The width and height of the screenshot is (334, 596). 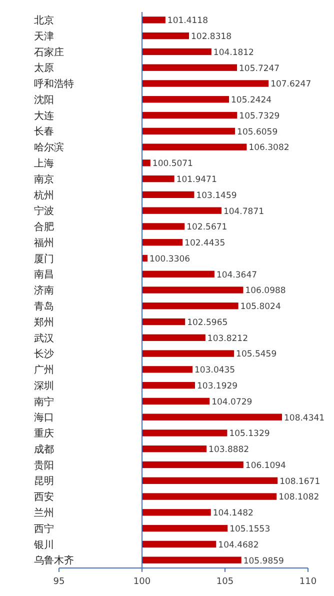 I want to click on x-tick-label: 110, so click(x=308, y=582).